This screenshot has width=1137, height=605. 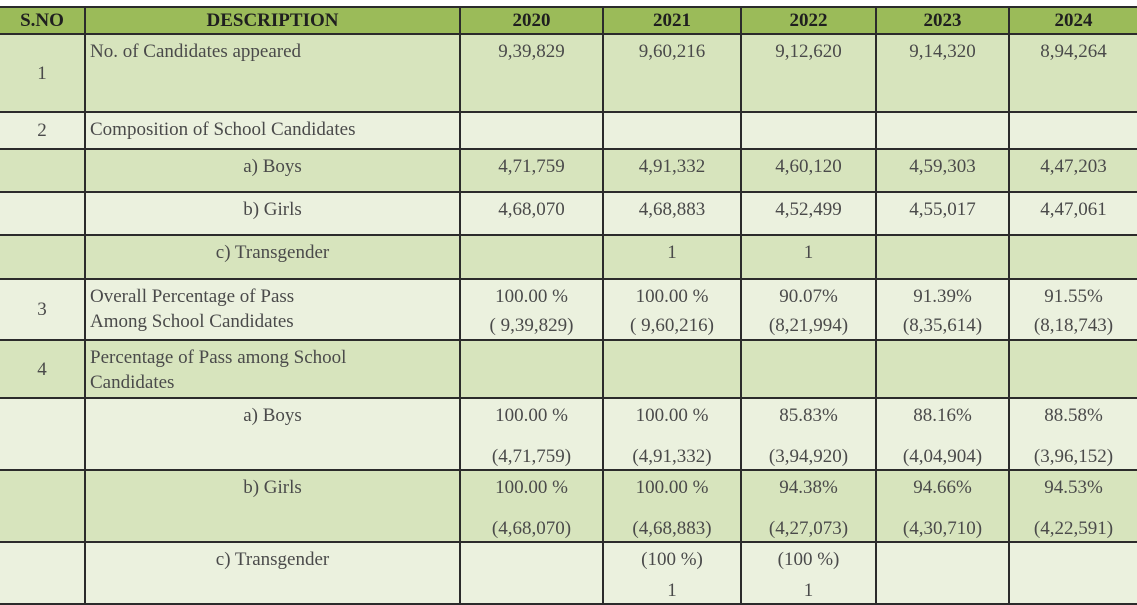 I want to click on value-cell: 9,14,320, so click(x=942, y=73).